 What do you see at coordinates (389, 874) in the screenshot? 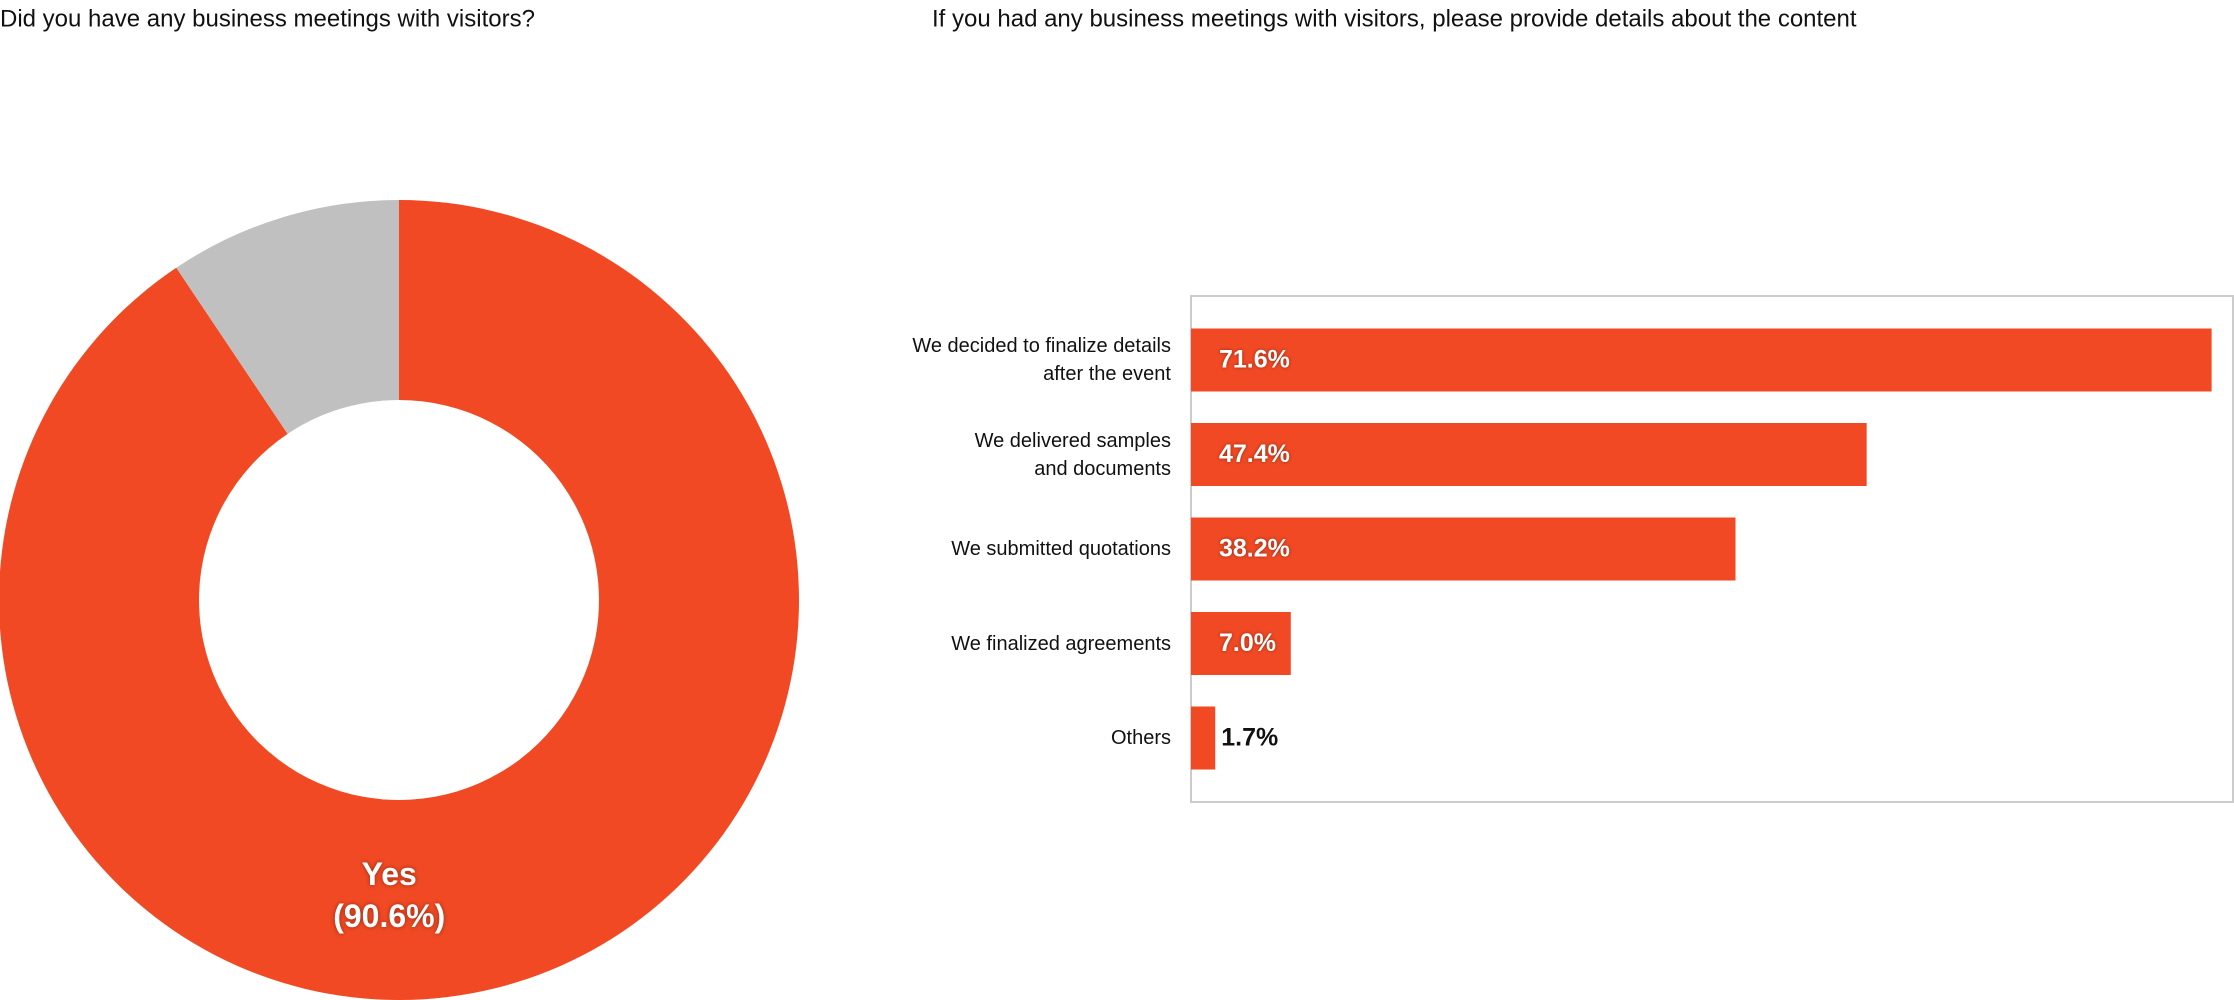
I see `slice-label: Yes` at bounding box center [389, 874].